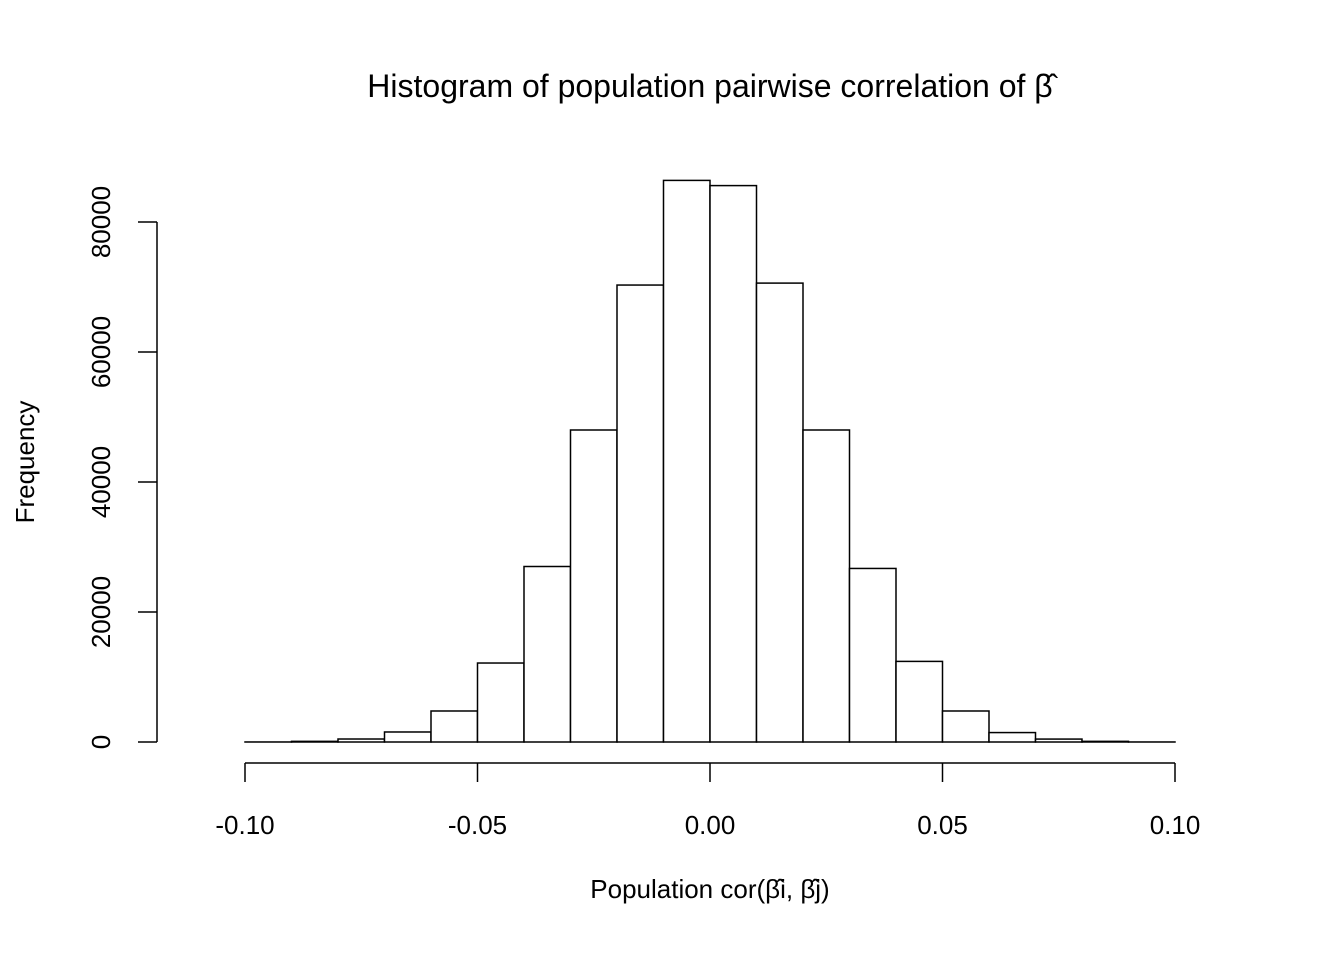 This screenshot has height=965, width=1344. Describe the element at coordinates (25, 462) in the screenshot. I see `y-axis-label: Frequency` at that location.